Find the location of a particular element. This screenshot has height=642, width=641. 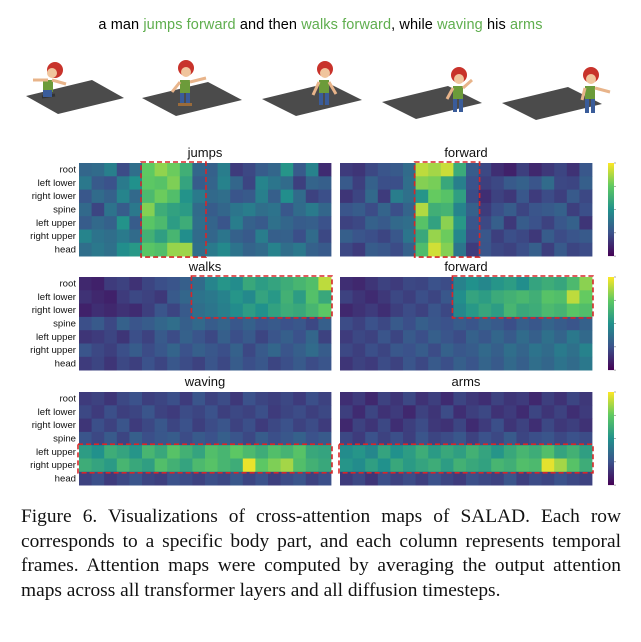

colorbar is located at coordinates (611, 439).